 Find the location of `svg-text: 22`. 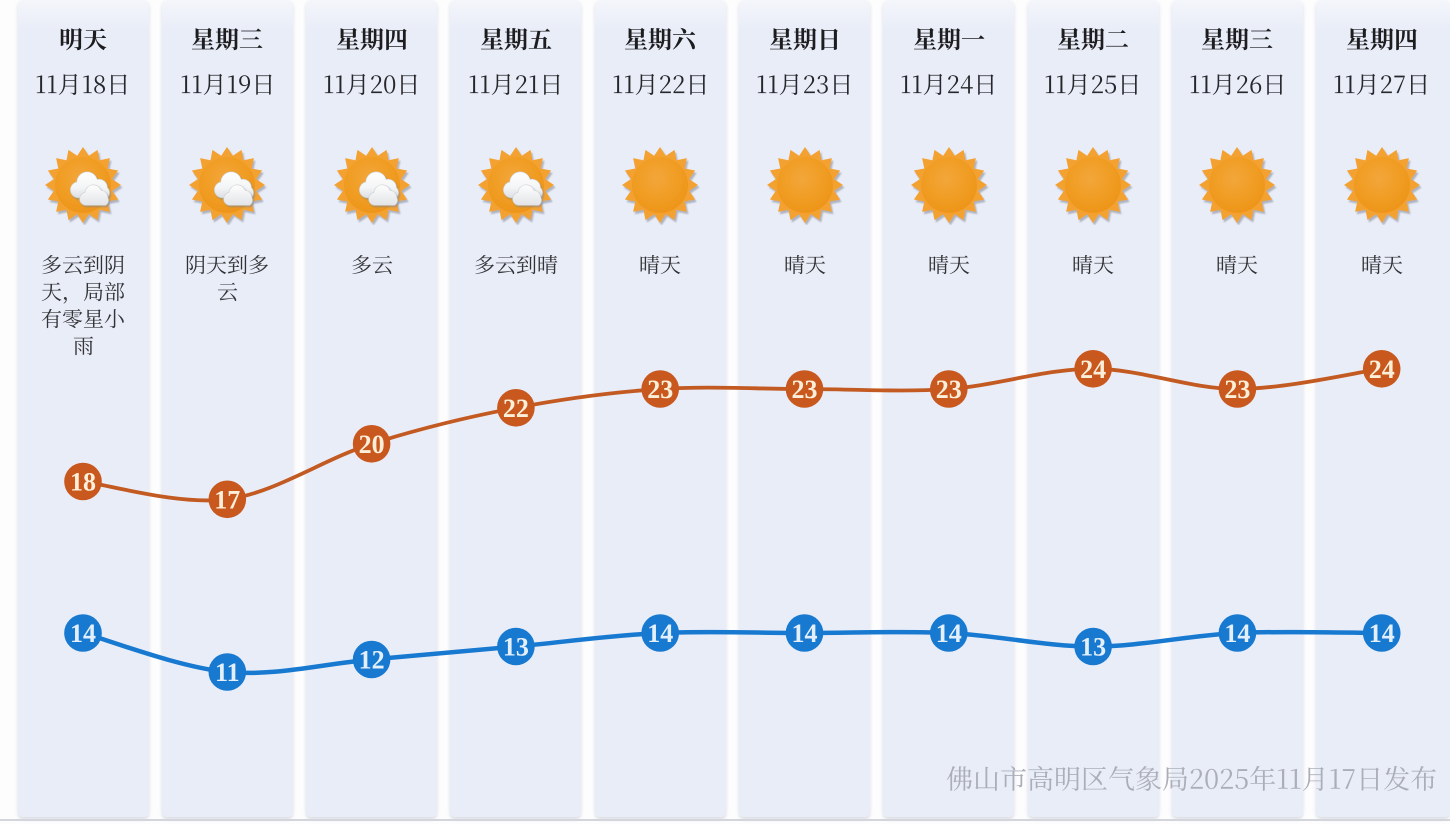

svg-text: 22 is located at coordinates (516, 408).